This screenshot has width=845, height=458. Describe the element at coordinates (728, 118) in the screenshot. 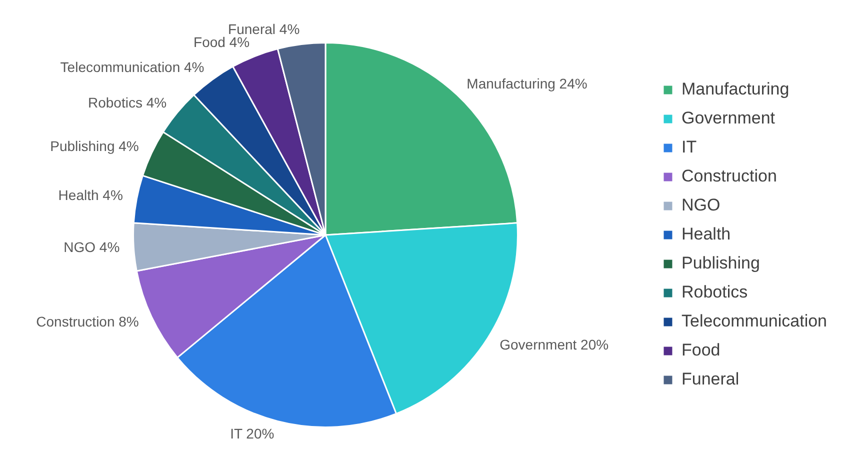

I see `legend-label: Government` at that location.